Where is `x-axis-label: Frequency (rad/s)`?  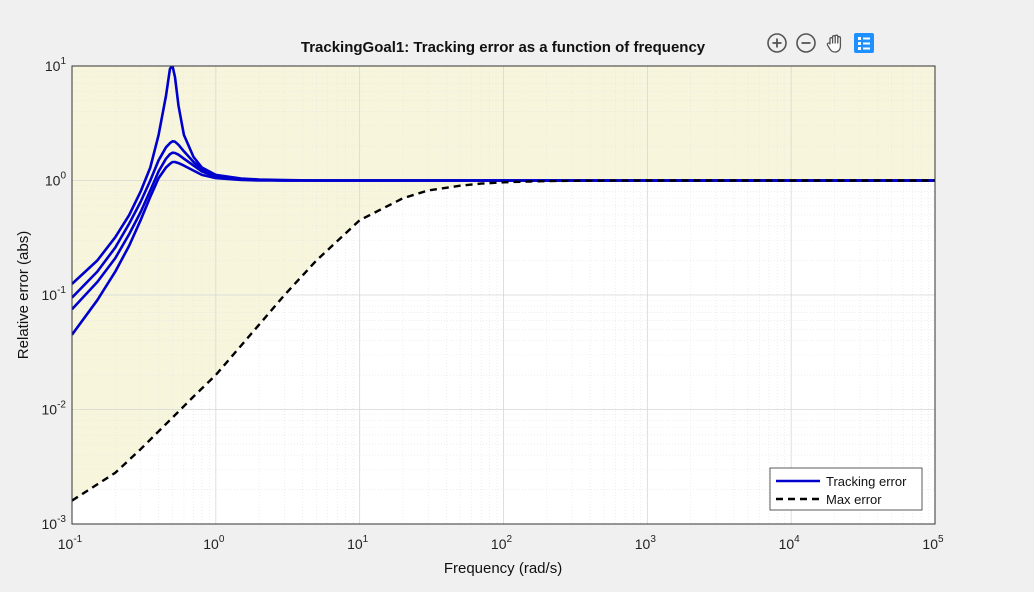 x-axis-label: Frequency (rad/s) is located at coordinates (503, 568).